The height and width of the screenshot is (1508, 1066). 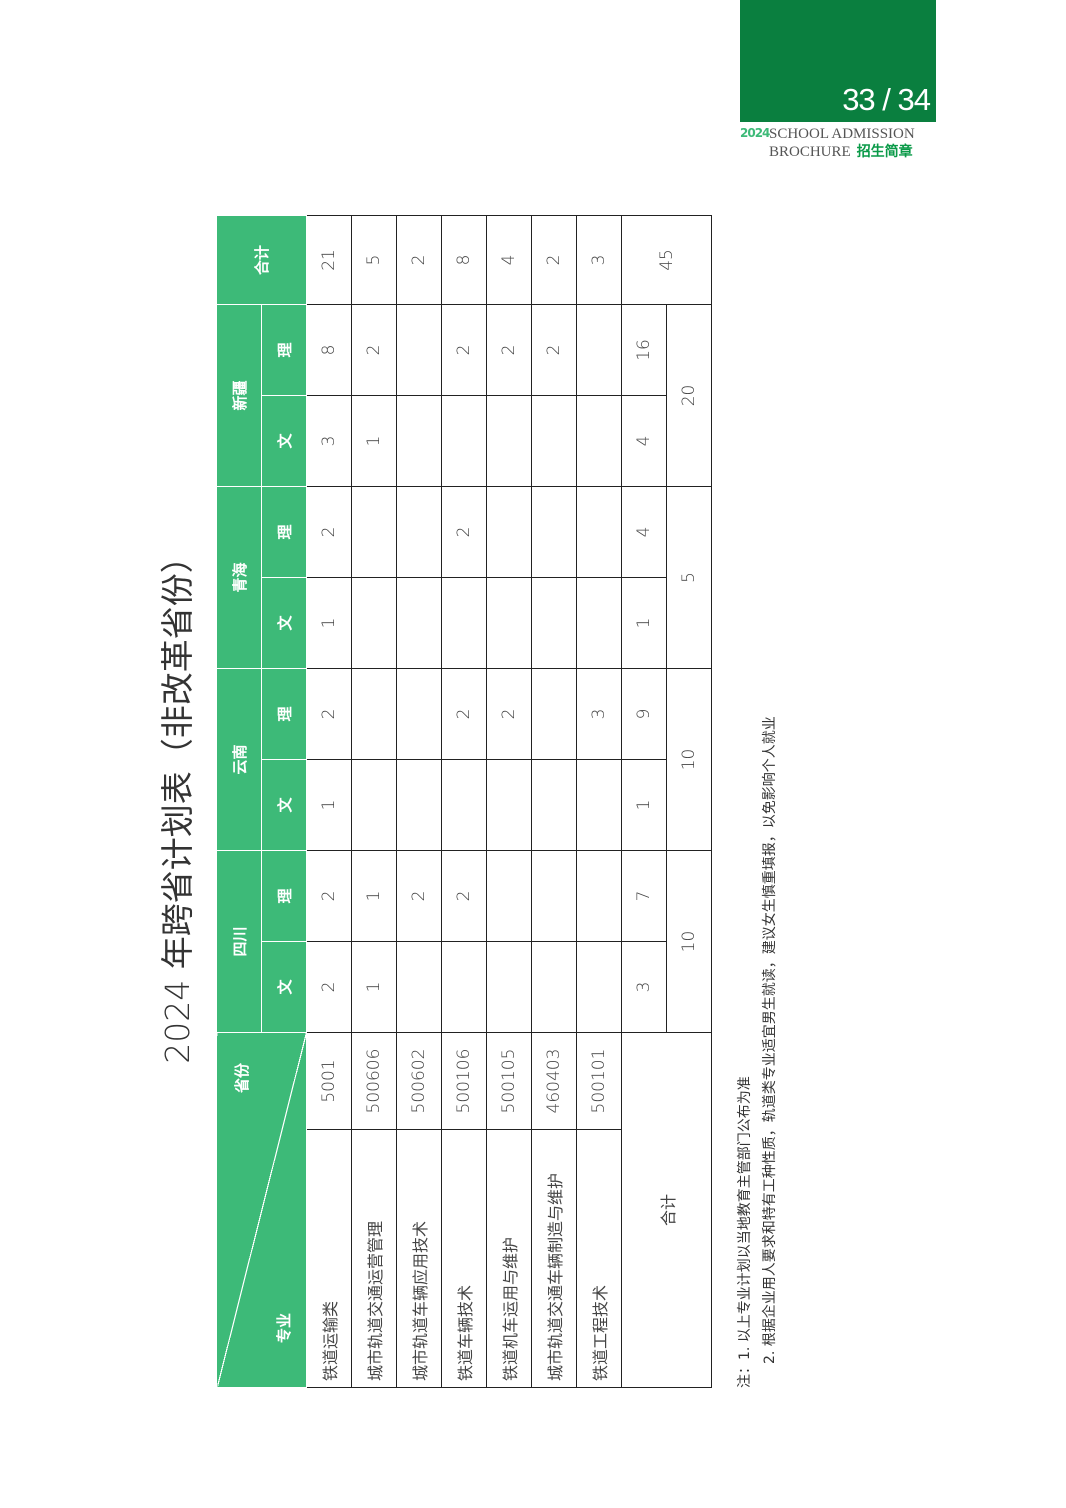 I want to click on table-row: 城市轨道车辆应用技术 500602 2 2, so click(x=419, y=801).